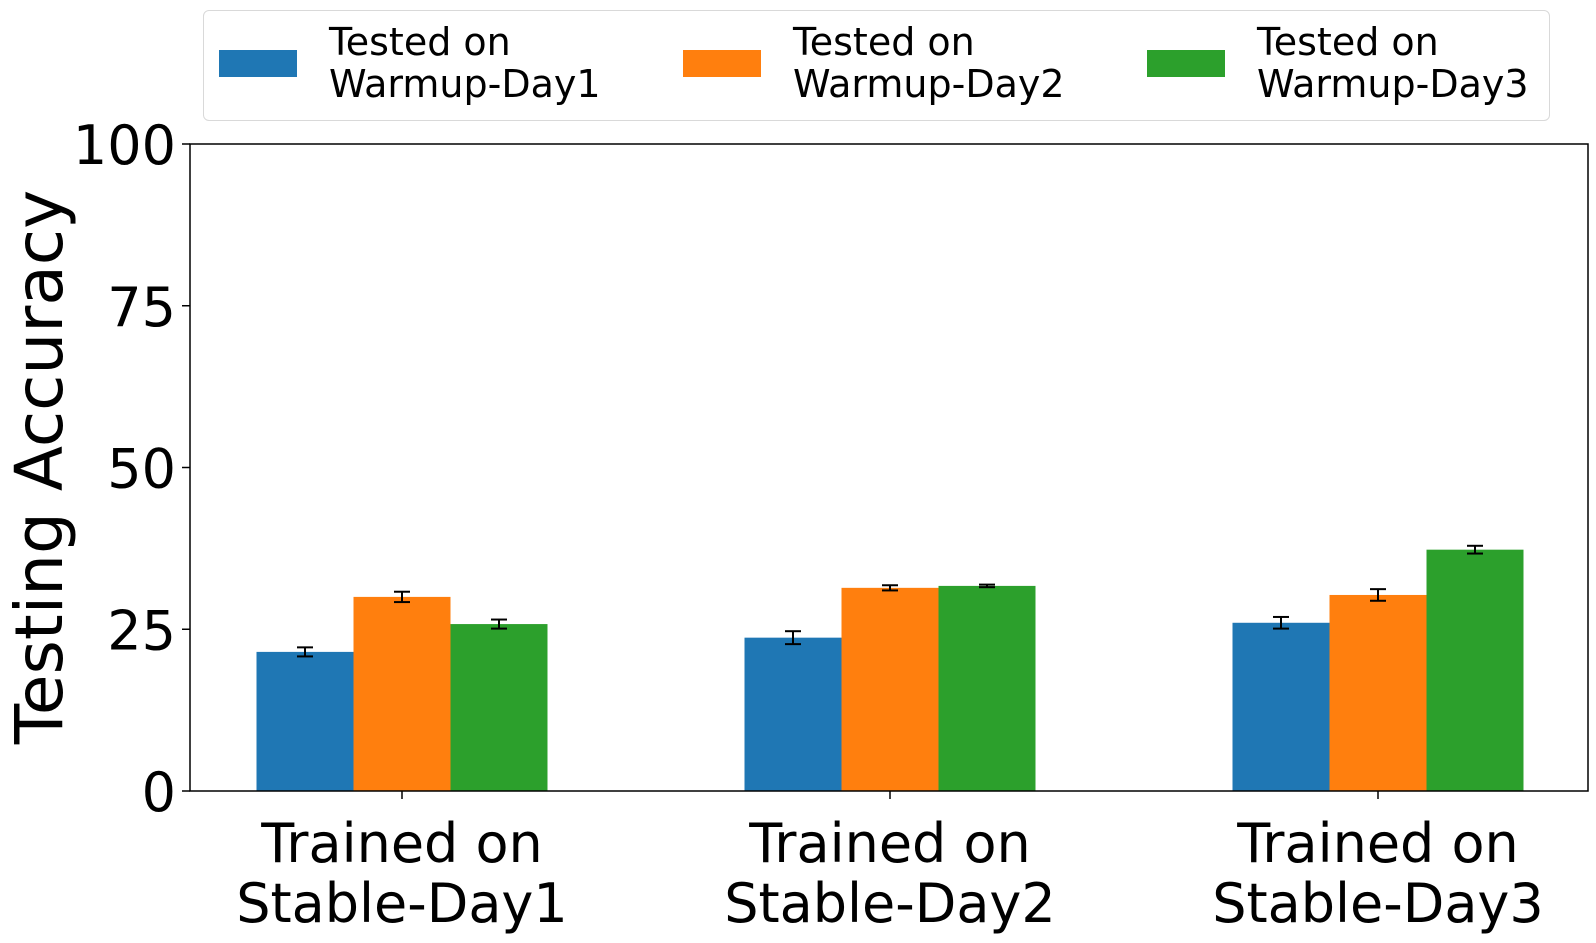  What do you see at coordinates (987, 688) in the screenshot?
I see `bar-series3-cat2` at bounding box center [987, 688].